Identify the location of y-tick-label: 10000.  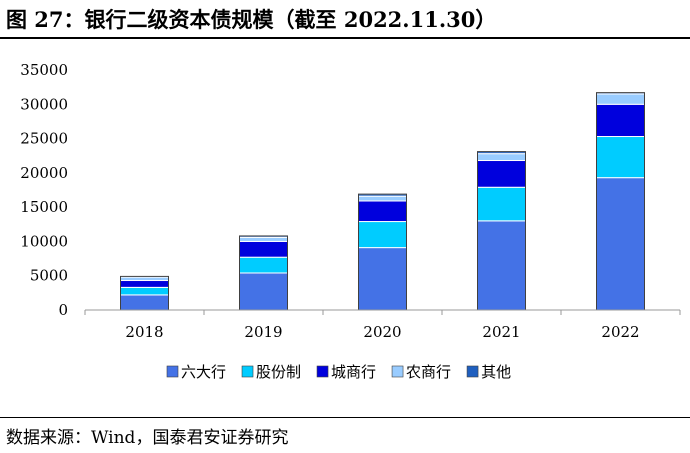
(44, 241).